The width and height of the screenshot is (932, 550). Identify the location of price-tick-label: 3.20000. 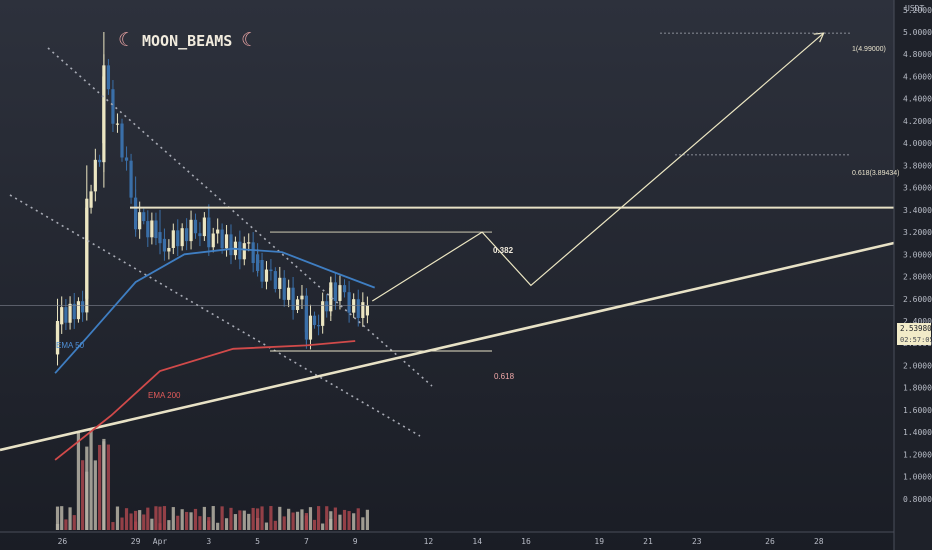
(917, 232).